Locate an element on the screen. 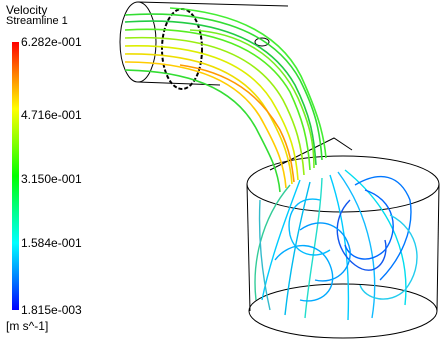 This screenshot has width=441, height=343. legend-tick-3: 3.150e-001 is located at coordinates (51, 179).